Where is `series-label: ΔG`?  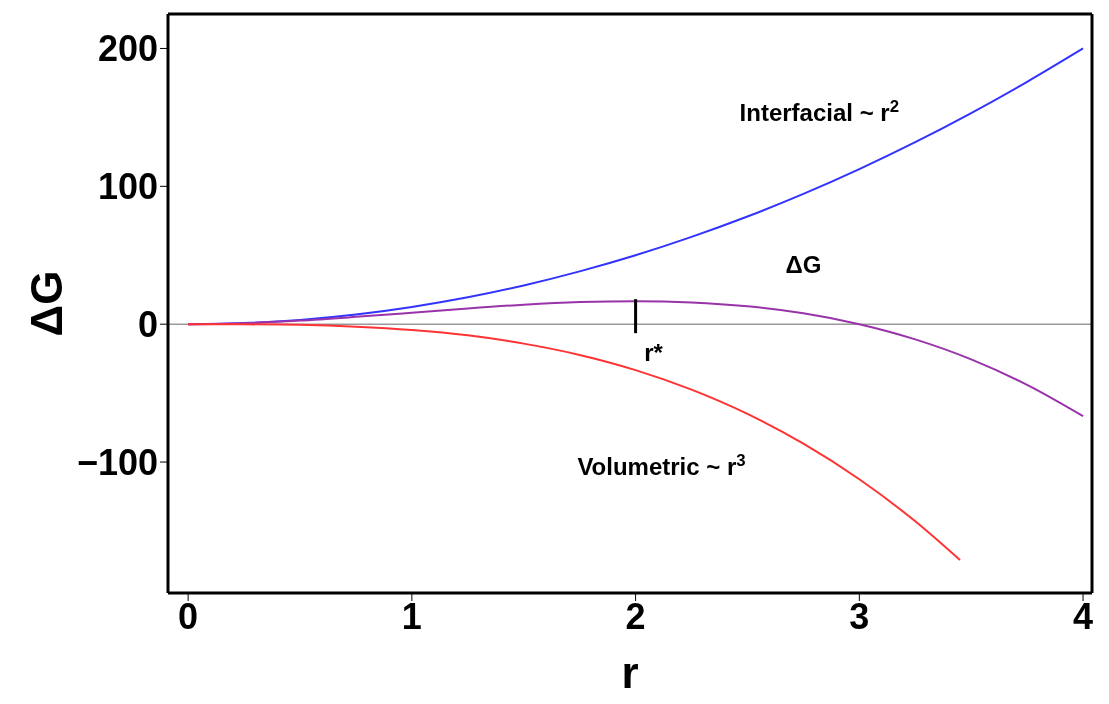
series-label: ΔG is located at coordinates (803, 265).